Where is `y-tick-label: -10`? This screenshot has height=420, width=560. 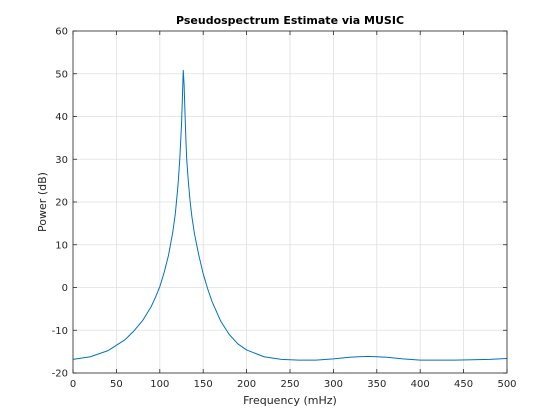 y-tick-label: -10 is located at coordinates (60, 331).